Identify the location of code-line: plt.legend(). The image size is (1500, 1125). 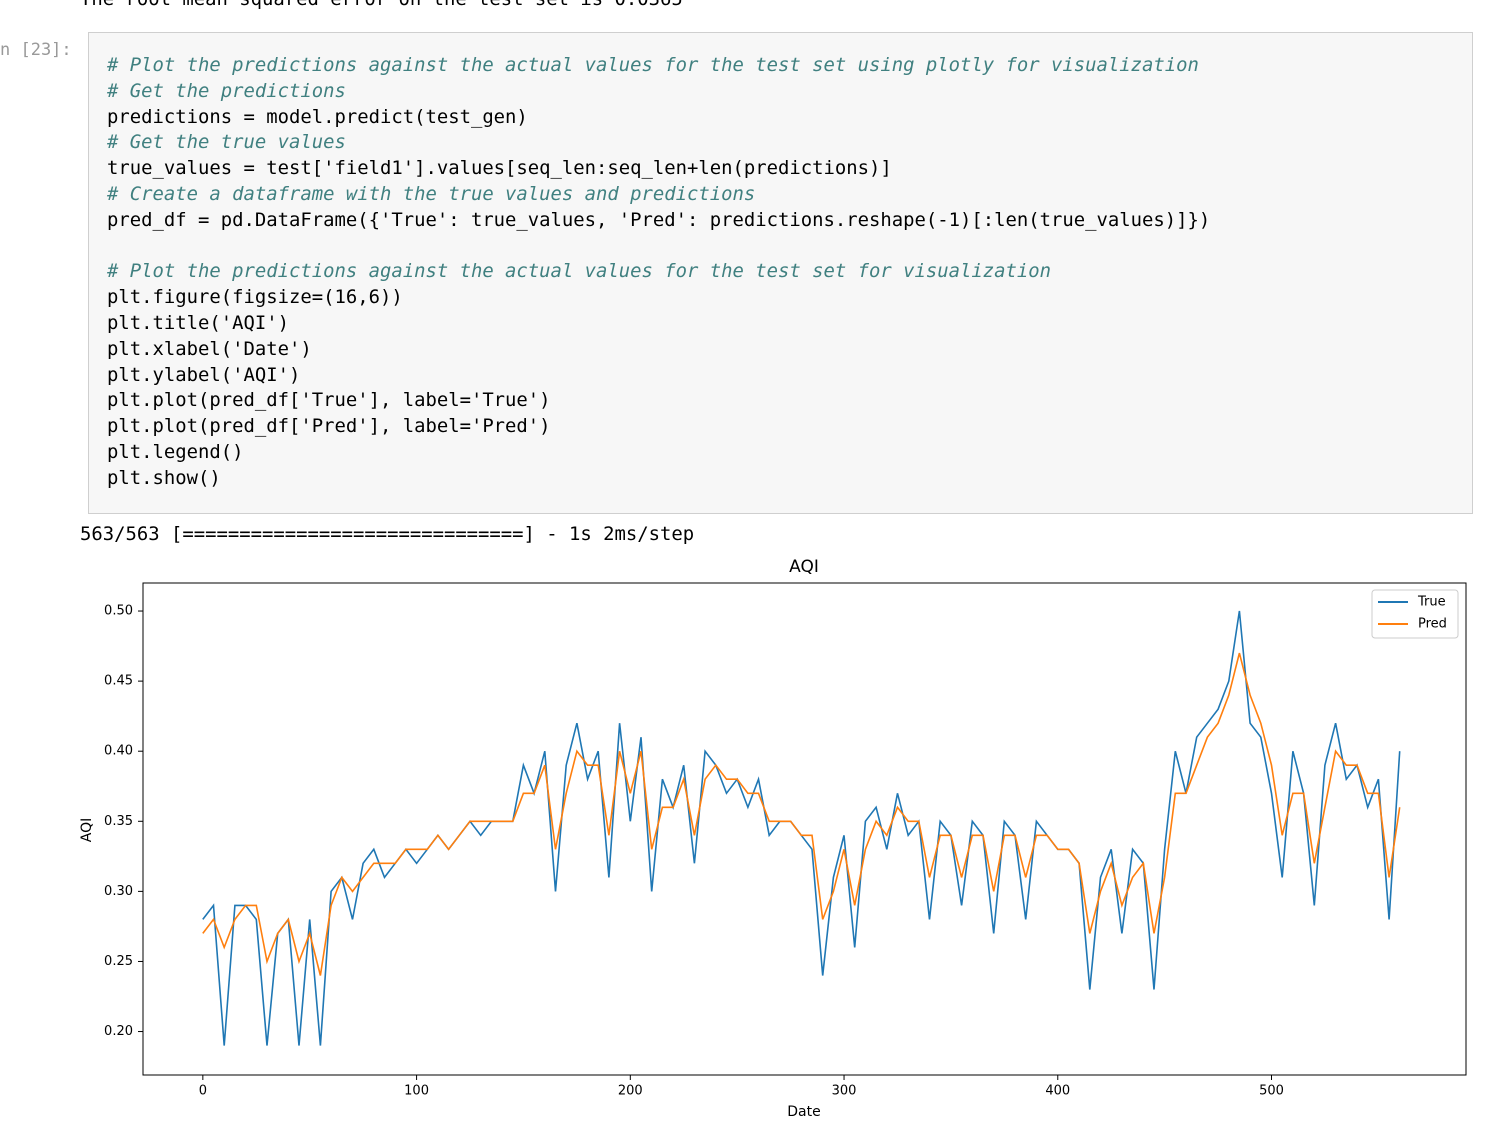
(175, 451).